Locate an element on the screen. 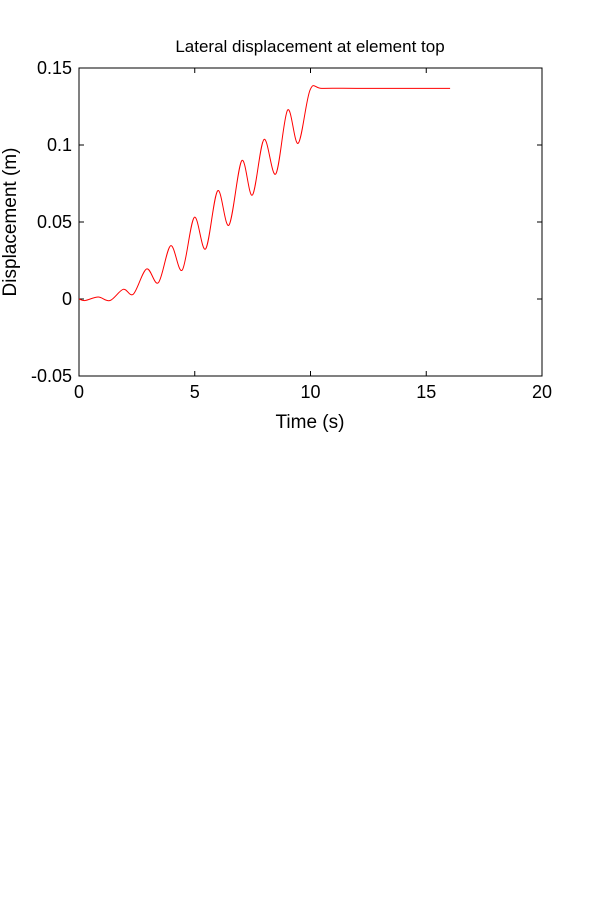  x-tick-label: 5 is located at coordinates (195, 392).